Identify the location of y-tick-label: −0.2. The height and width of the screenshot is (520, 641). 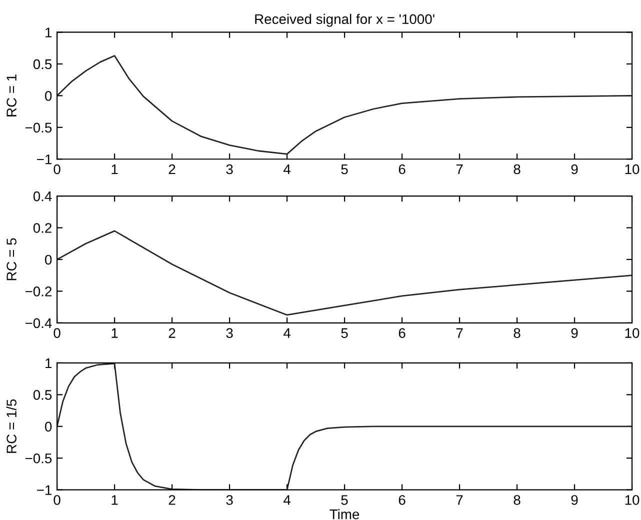
(38, 291).